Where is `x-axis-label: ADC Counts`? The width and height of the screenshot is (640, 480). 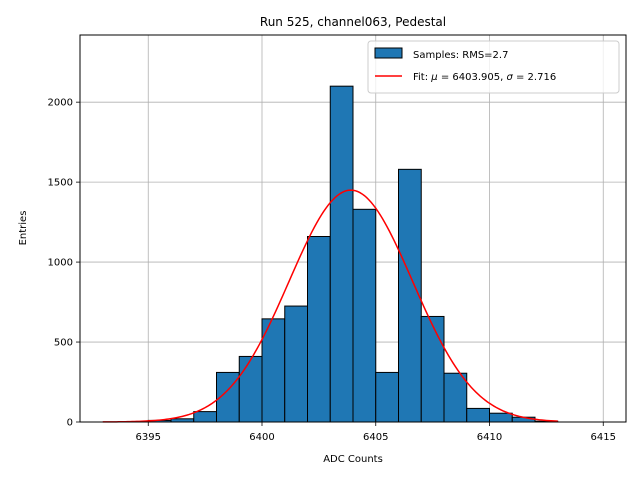
x-axis-label: ADC Counts is located at coordinates (353, 459).